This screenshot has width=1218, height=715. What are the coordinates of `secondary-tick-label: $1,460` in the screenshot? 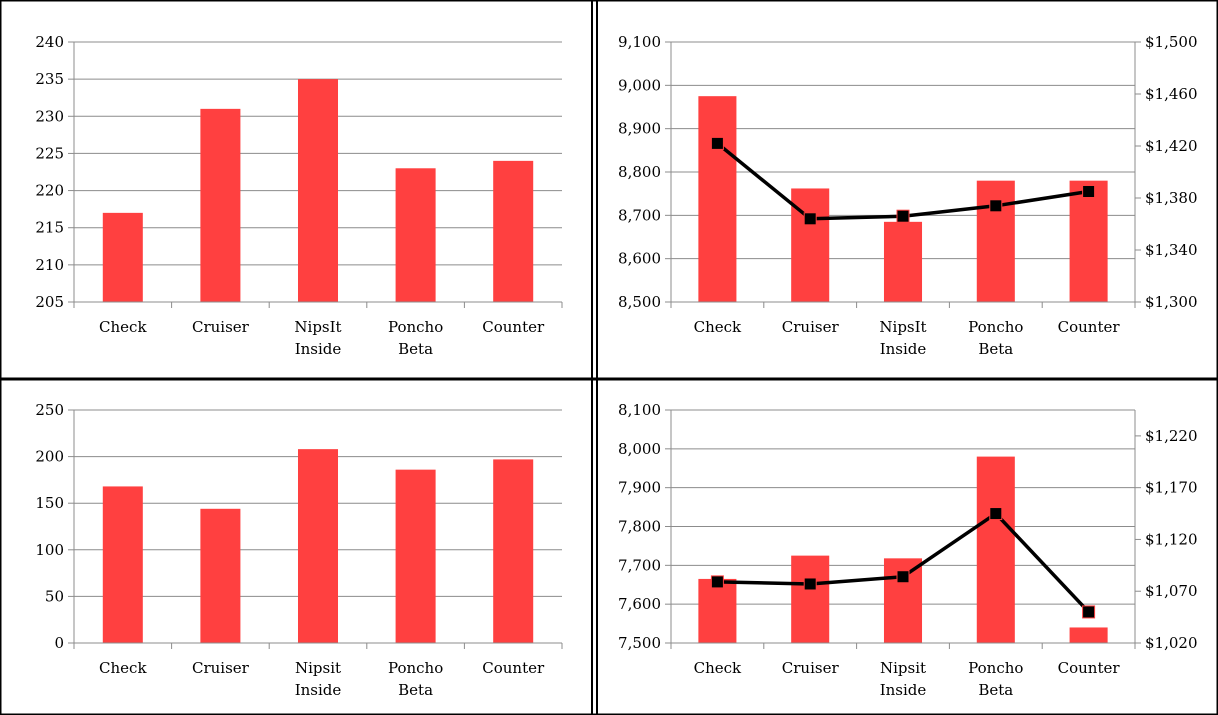 It's located at (1171, 94).